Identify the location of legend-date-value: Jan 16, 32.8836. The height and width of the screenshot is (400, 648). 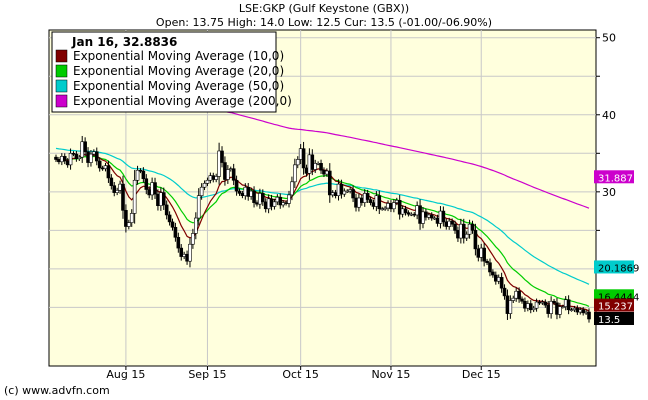
(124, 42).